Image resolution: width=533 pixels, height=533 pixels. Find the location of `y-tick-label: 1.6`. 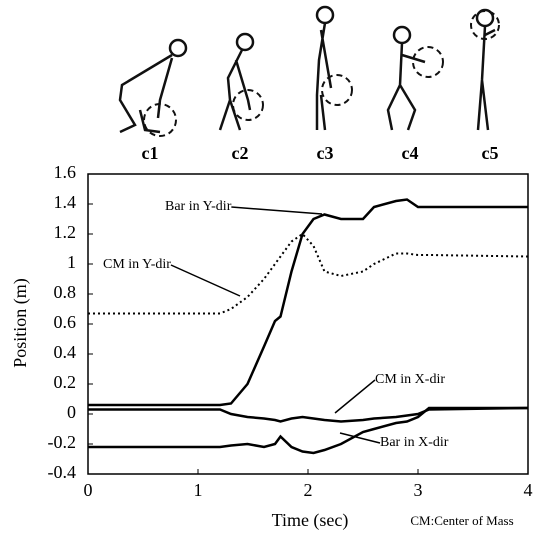

y-tick-label: 1.6 is located at coordinates (65, 172).